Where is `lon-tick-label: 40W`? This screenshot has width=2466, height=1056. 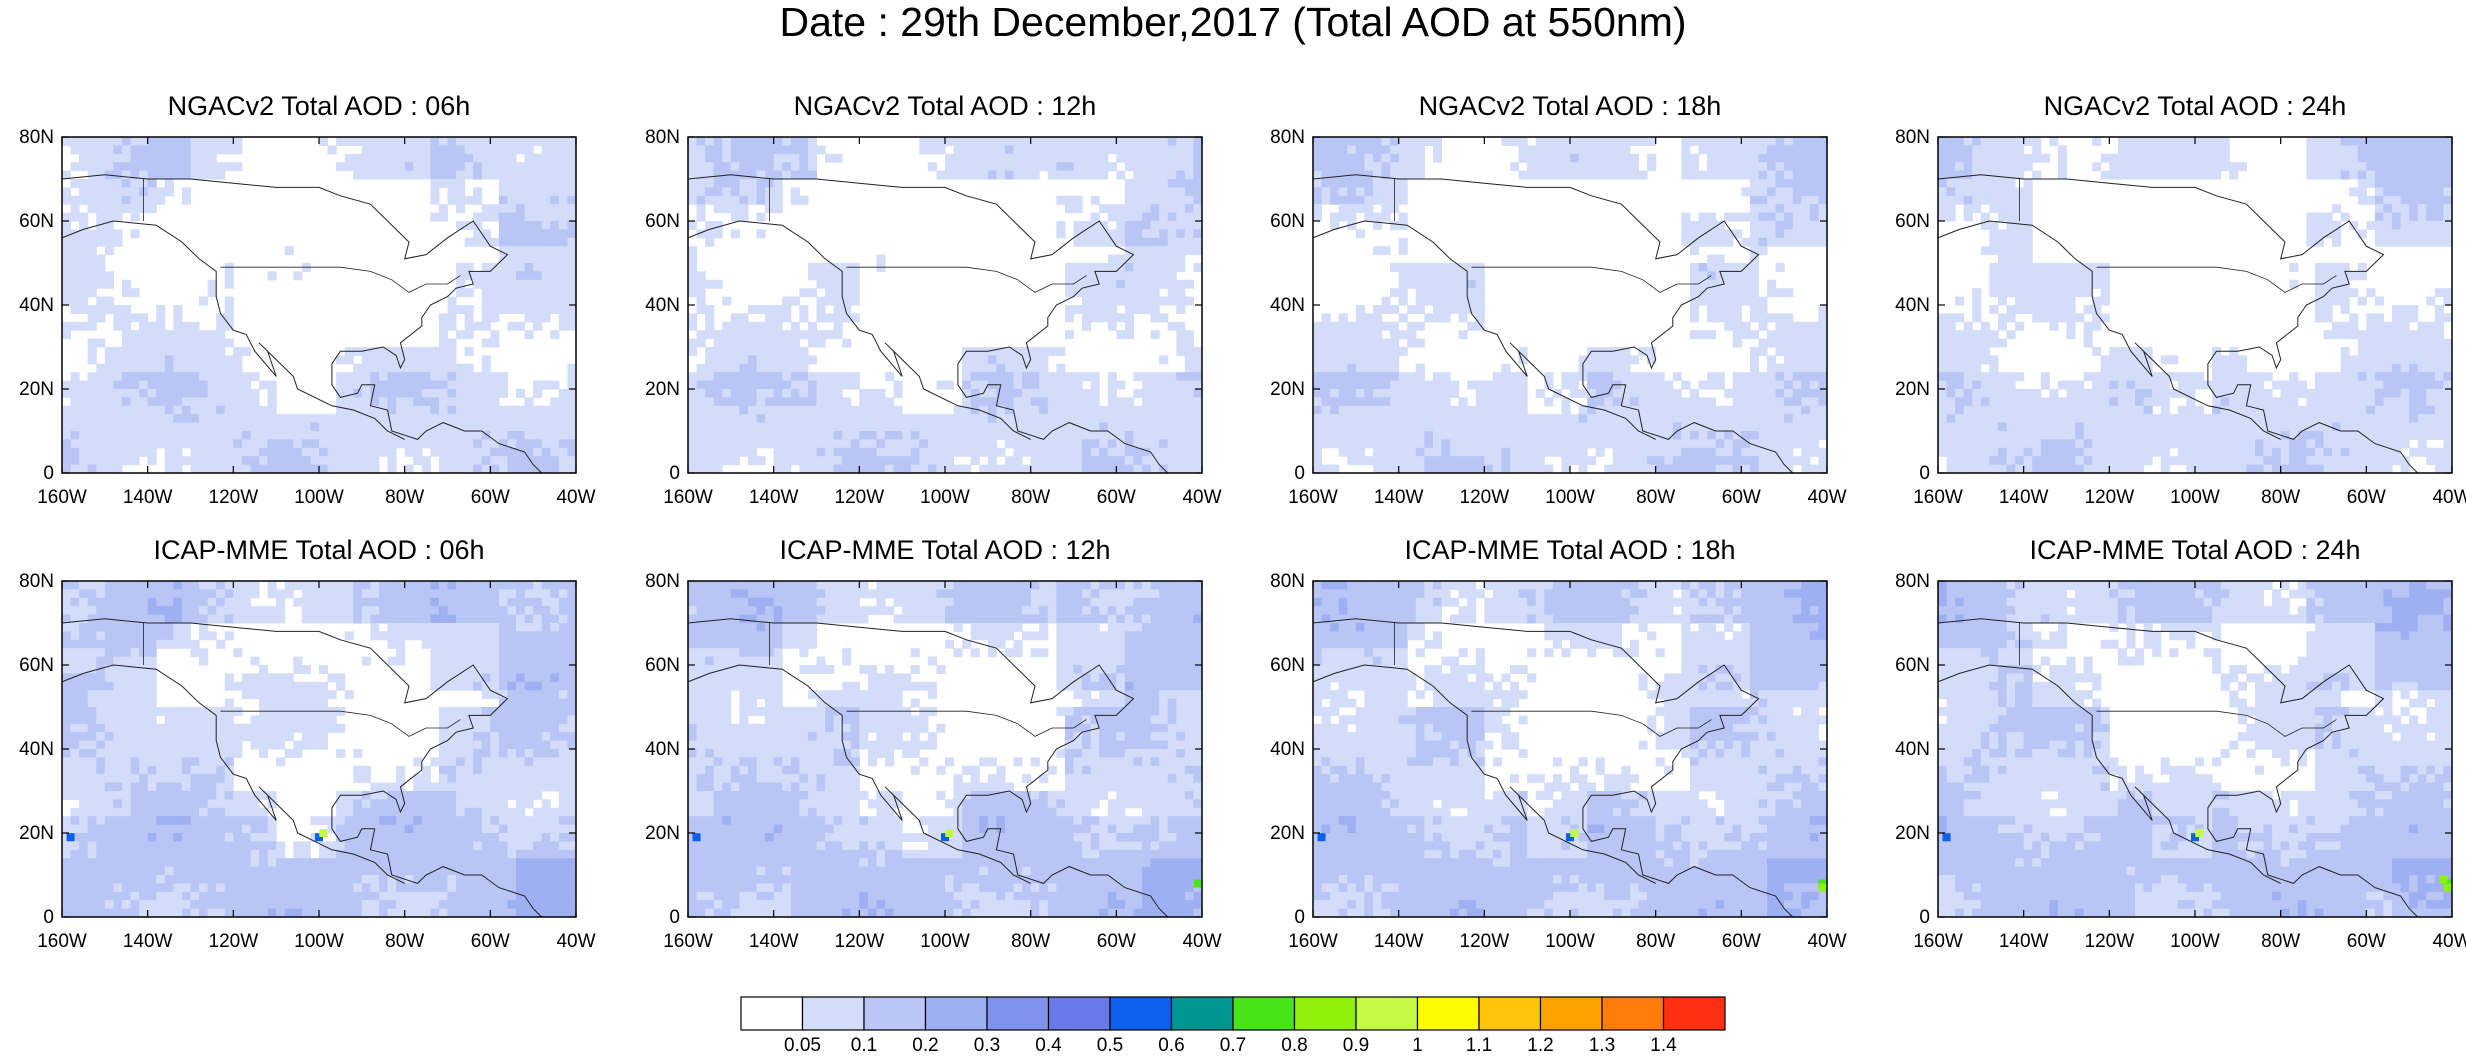
lon-tick-label: 40W is located at coordinates (2449, 497).